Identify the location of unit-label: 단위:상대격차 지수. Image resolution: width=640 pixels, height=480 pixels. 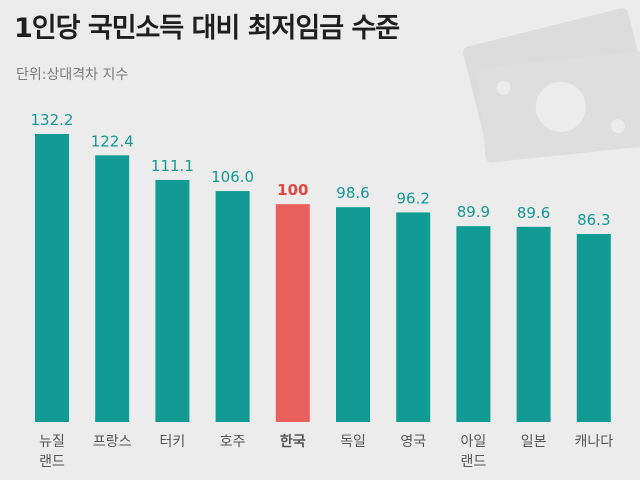
(72, 75).